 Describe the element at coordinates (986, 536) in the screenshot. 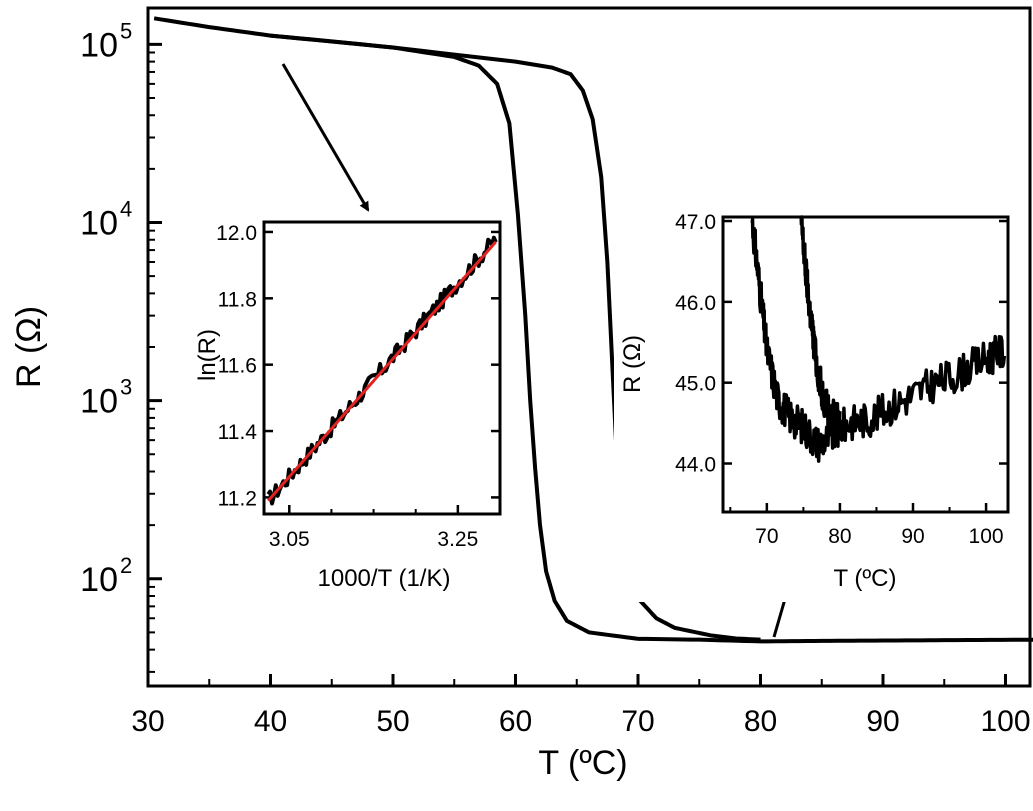

I see `inset-right-x-tick-label: 100` at that location.